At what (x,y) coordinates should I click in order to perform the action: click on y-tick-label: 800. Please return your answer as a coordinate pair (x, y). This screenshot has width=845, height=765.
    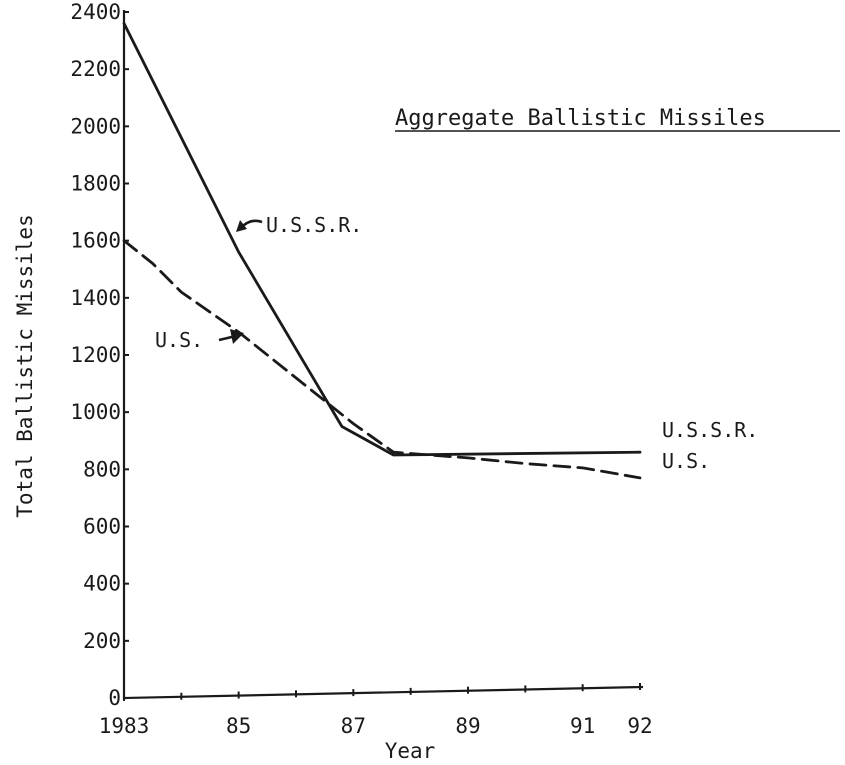
    Looking at the image, I should click on (102, 469).